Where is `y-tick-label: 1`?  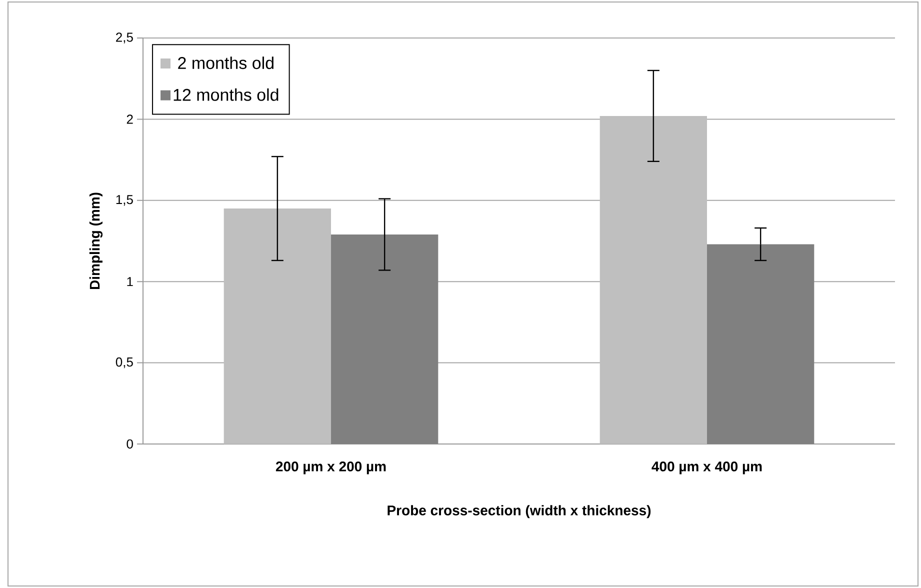 y-tick-label: 1 is located at coordinates (130, 281).